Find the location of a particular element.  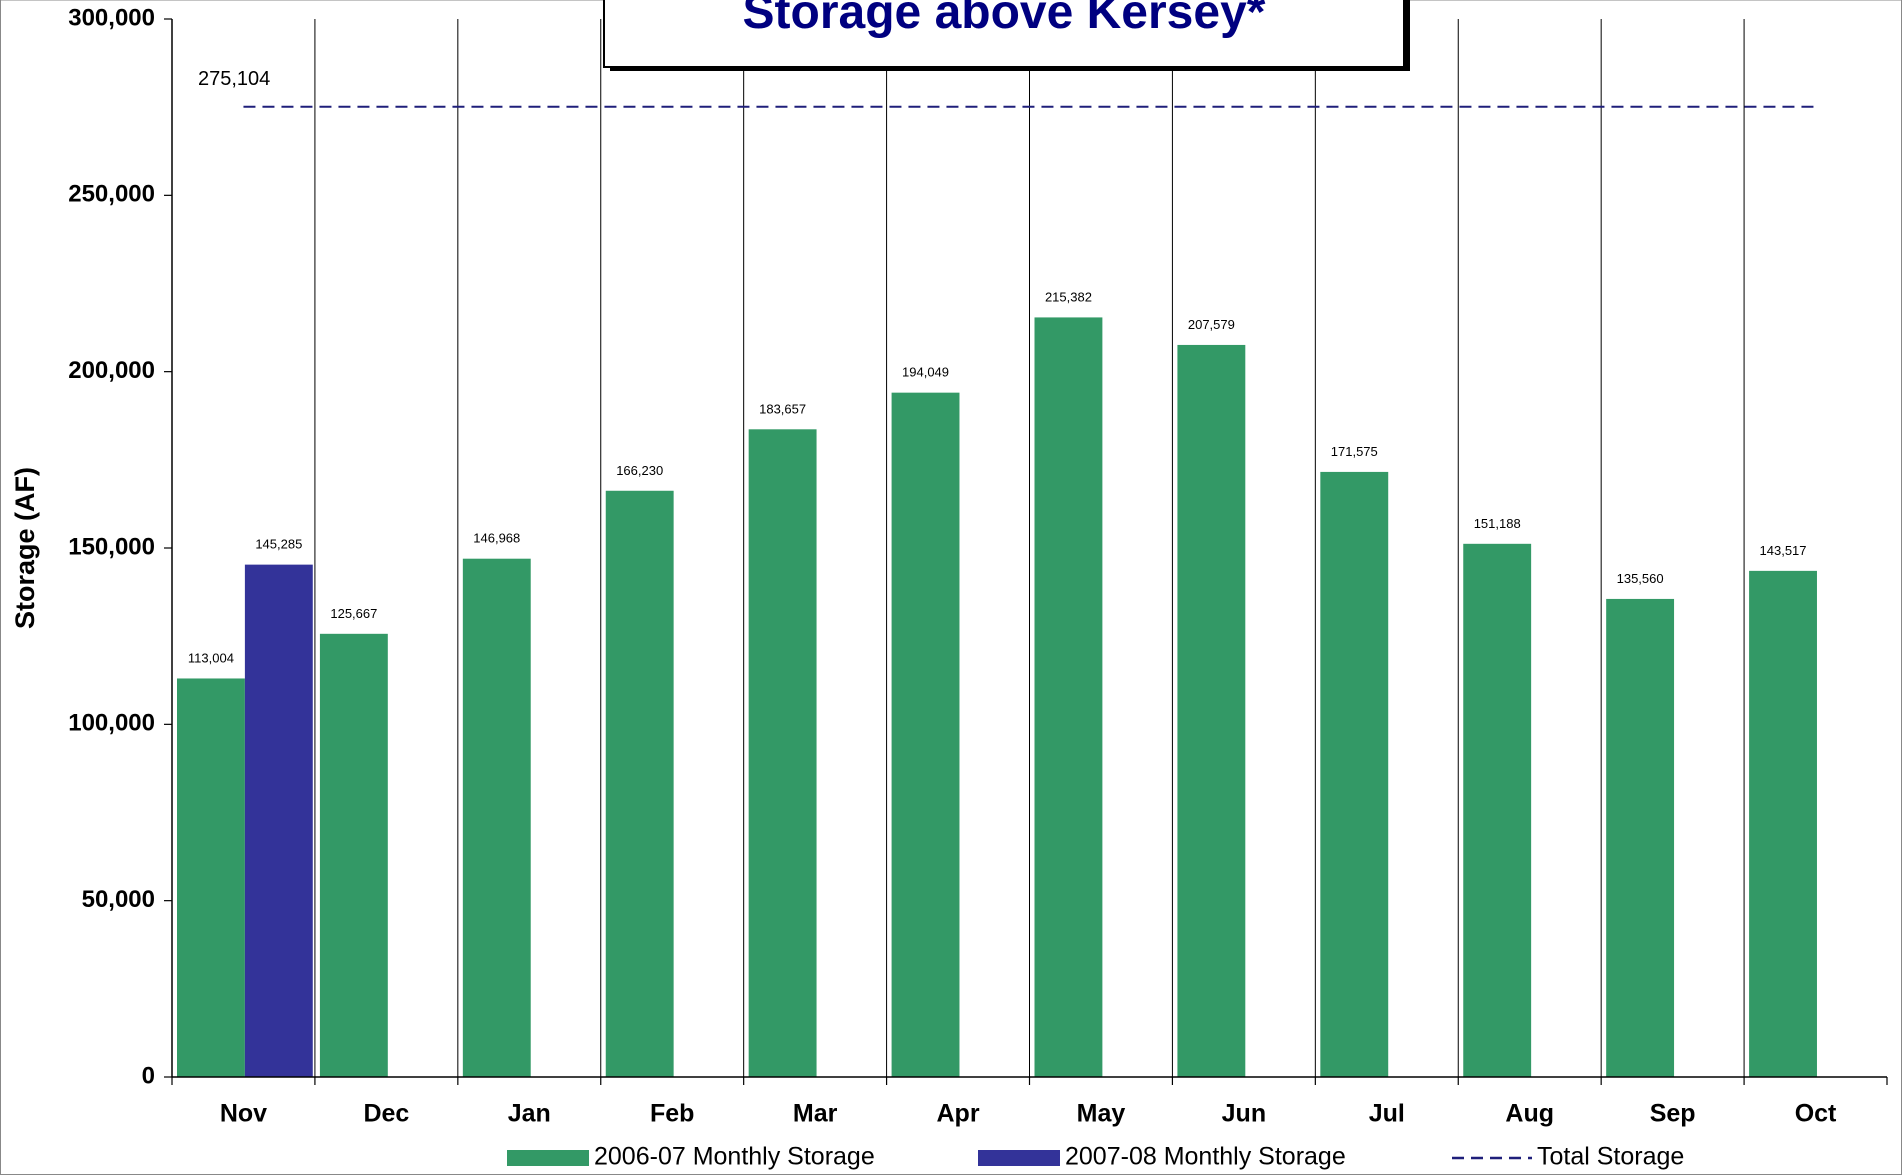

x-tick-label: Mar is located at coordinates (815, 1114).